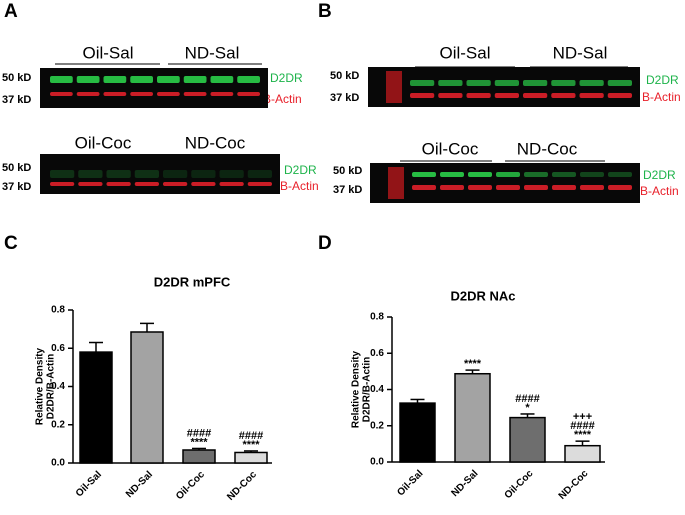 The image size is (685, 515). Describe the element at coordinates (574, 485) in the screenshot. I see `x-tick-label: ND-Coc` at that location.